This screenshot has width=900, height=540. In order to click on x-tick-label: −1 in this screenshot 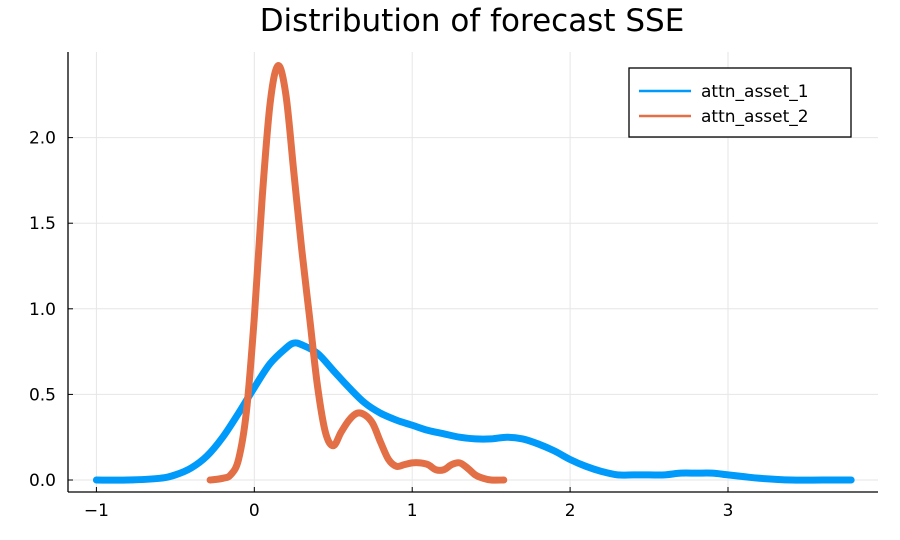, I will do `click(96, 511)`.